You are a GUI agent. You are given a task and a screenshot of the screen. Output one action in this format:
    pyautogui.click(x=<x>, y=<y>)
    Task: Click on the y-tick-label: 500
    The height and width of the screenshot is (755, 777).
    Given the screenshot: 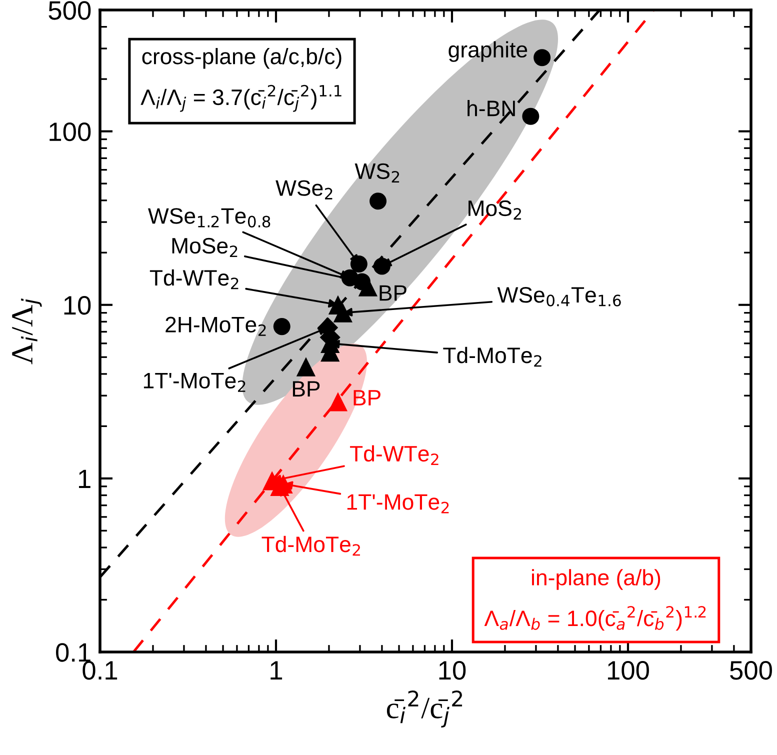 What is the action you would take?
    pyautogui.click(x=69, y=10)
    